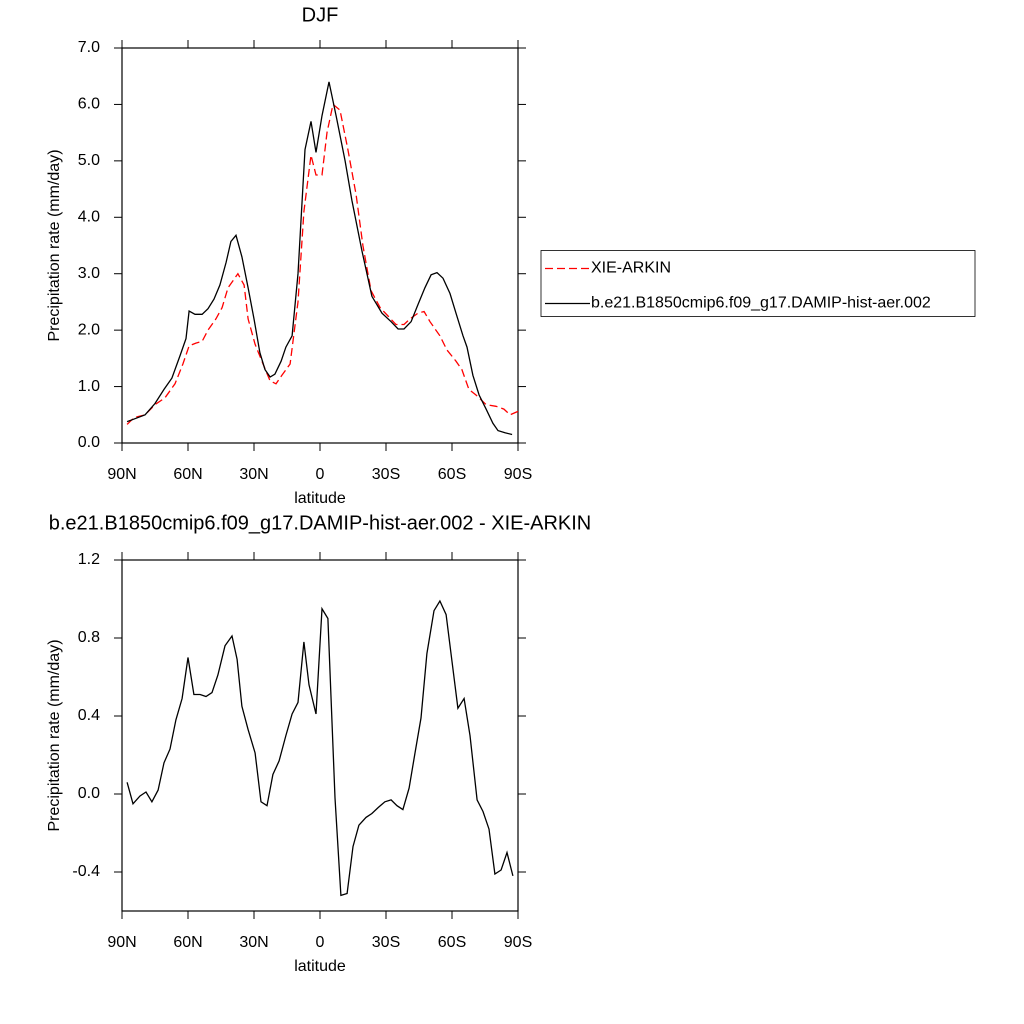 This screenshot has width=1024, height=1024. Describe the element at coordinates (89, 104) in the screenshot. I see `y-tick-label: 6.0` at that location.